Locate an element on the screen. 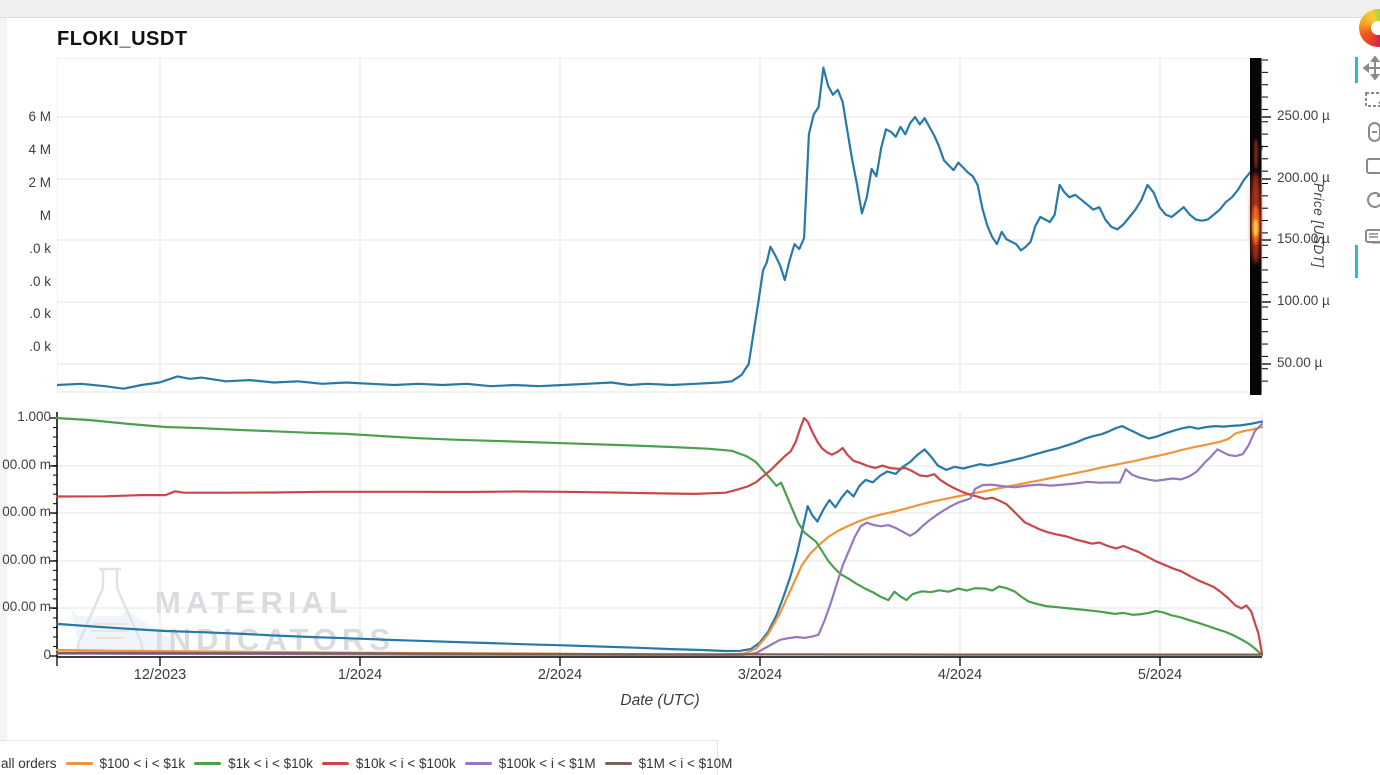 This screenshot has height=775, width=1380. legend-item: $10k < i < $100k is located at coordinates (388, 763).